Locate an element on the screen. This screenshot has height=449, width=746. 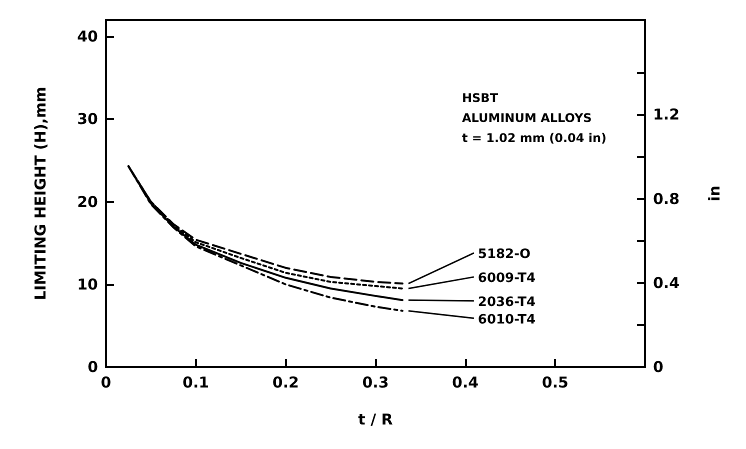
y2-tick-label: 0.4 is located at coordinates (666, 283).